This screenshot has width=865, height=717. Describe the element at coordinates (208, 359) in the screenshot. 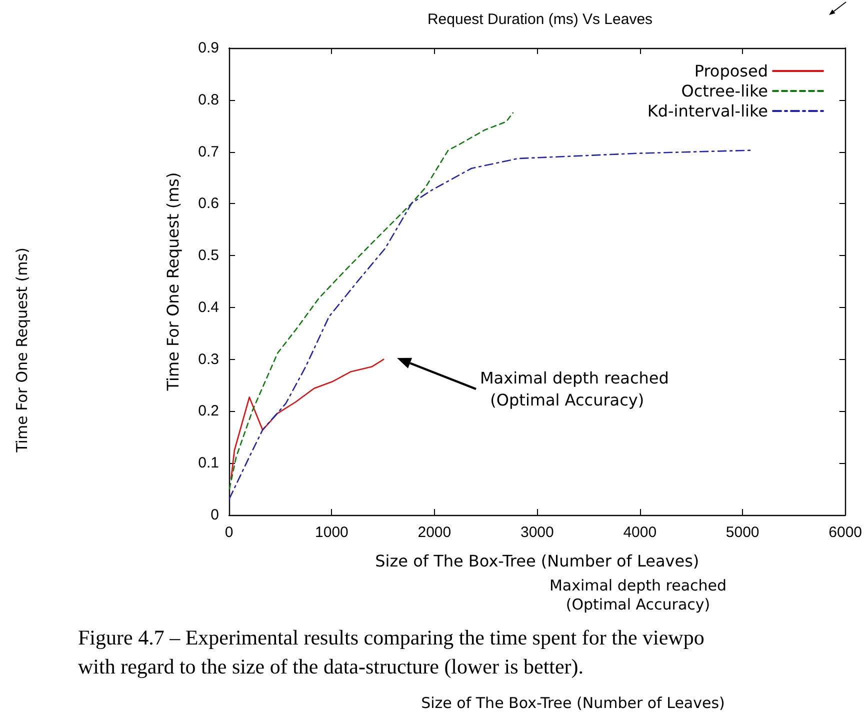

I see `y-tick-label: 0.3` at that location.